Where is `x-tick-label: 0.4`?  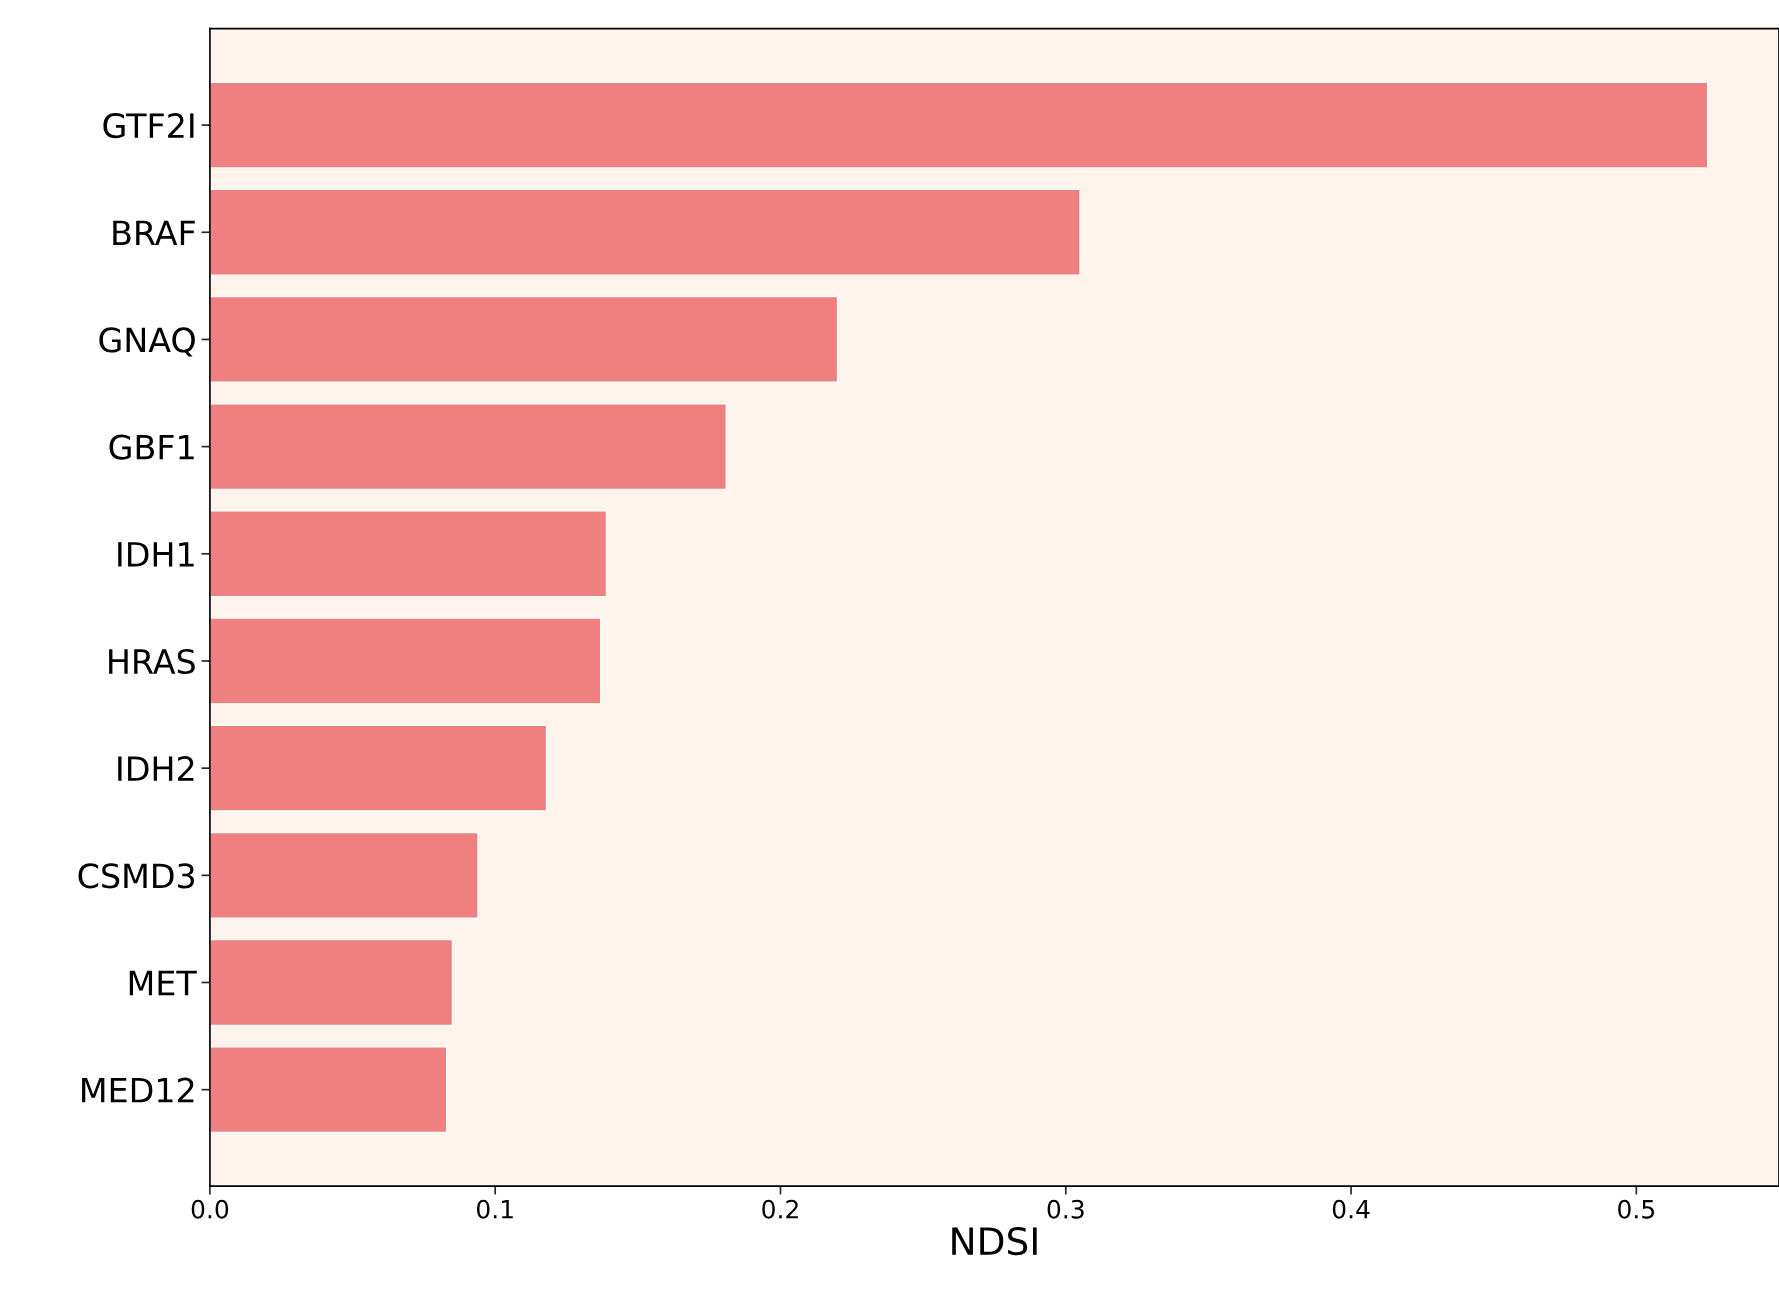
x-tick-label: 0.4 is located at coordinates (1351, 1209).